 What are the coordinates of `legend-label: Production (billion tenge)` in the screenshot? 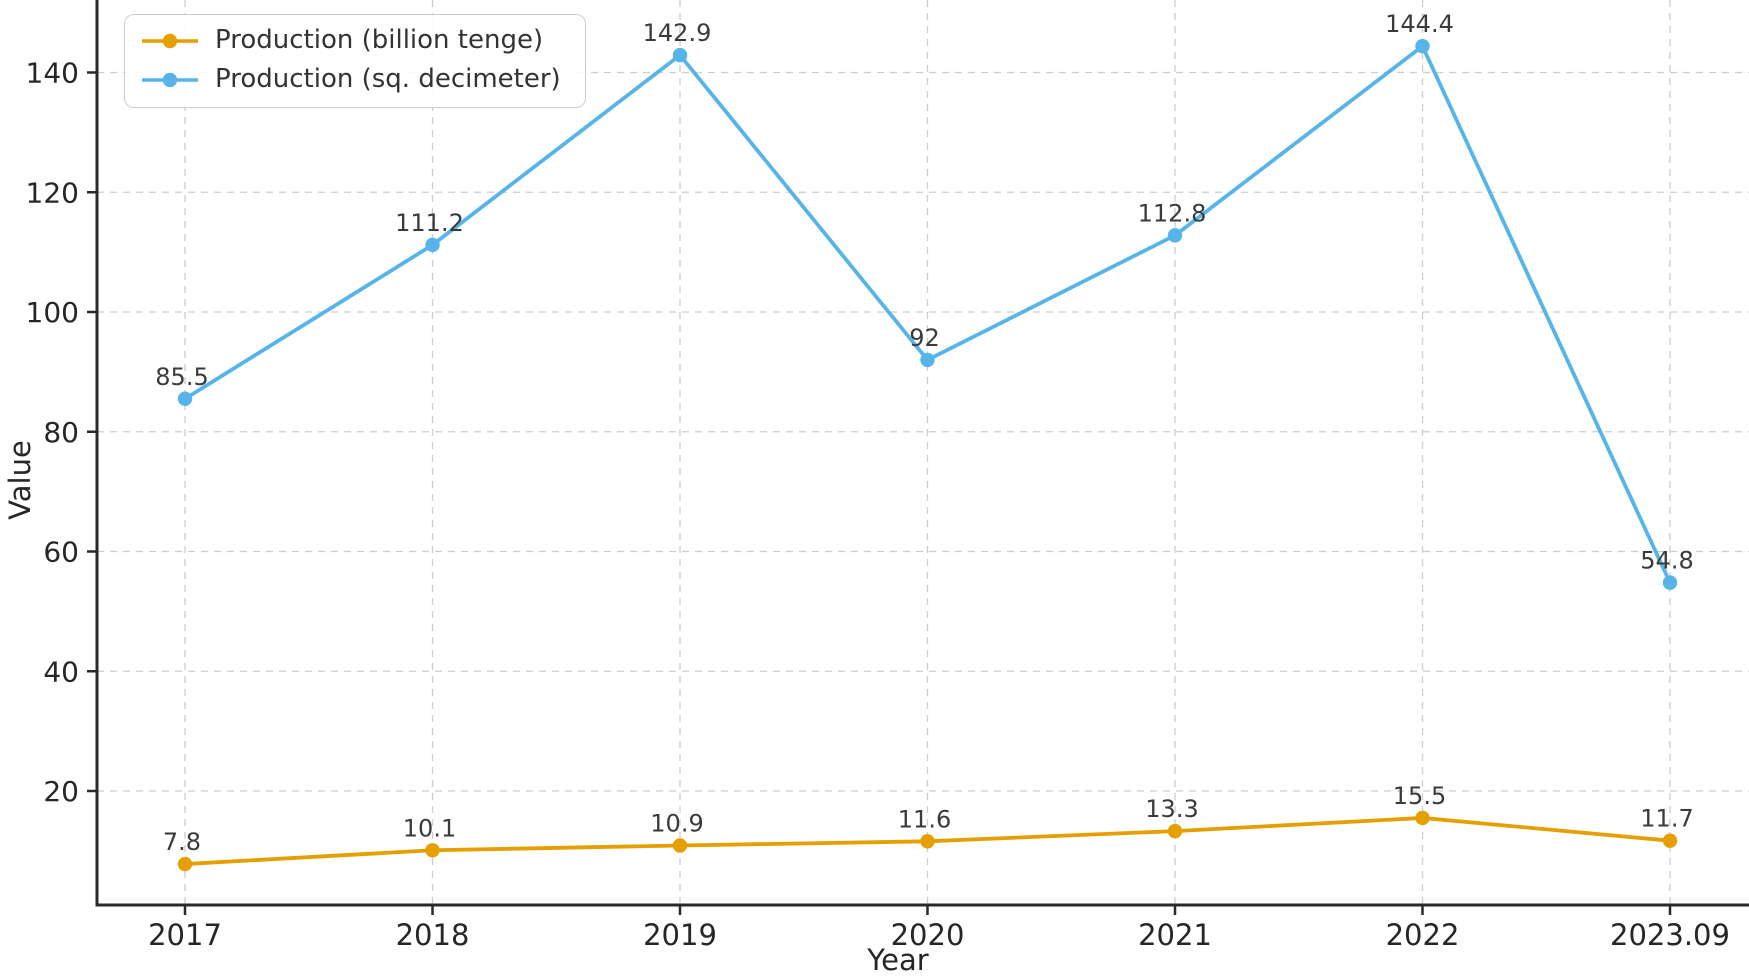 It's located at (379, 40).